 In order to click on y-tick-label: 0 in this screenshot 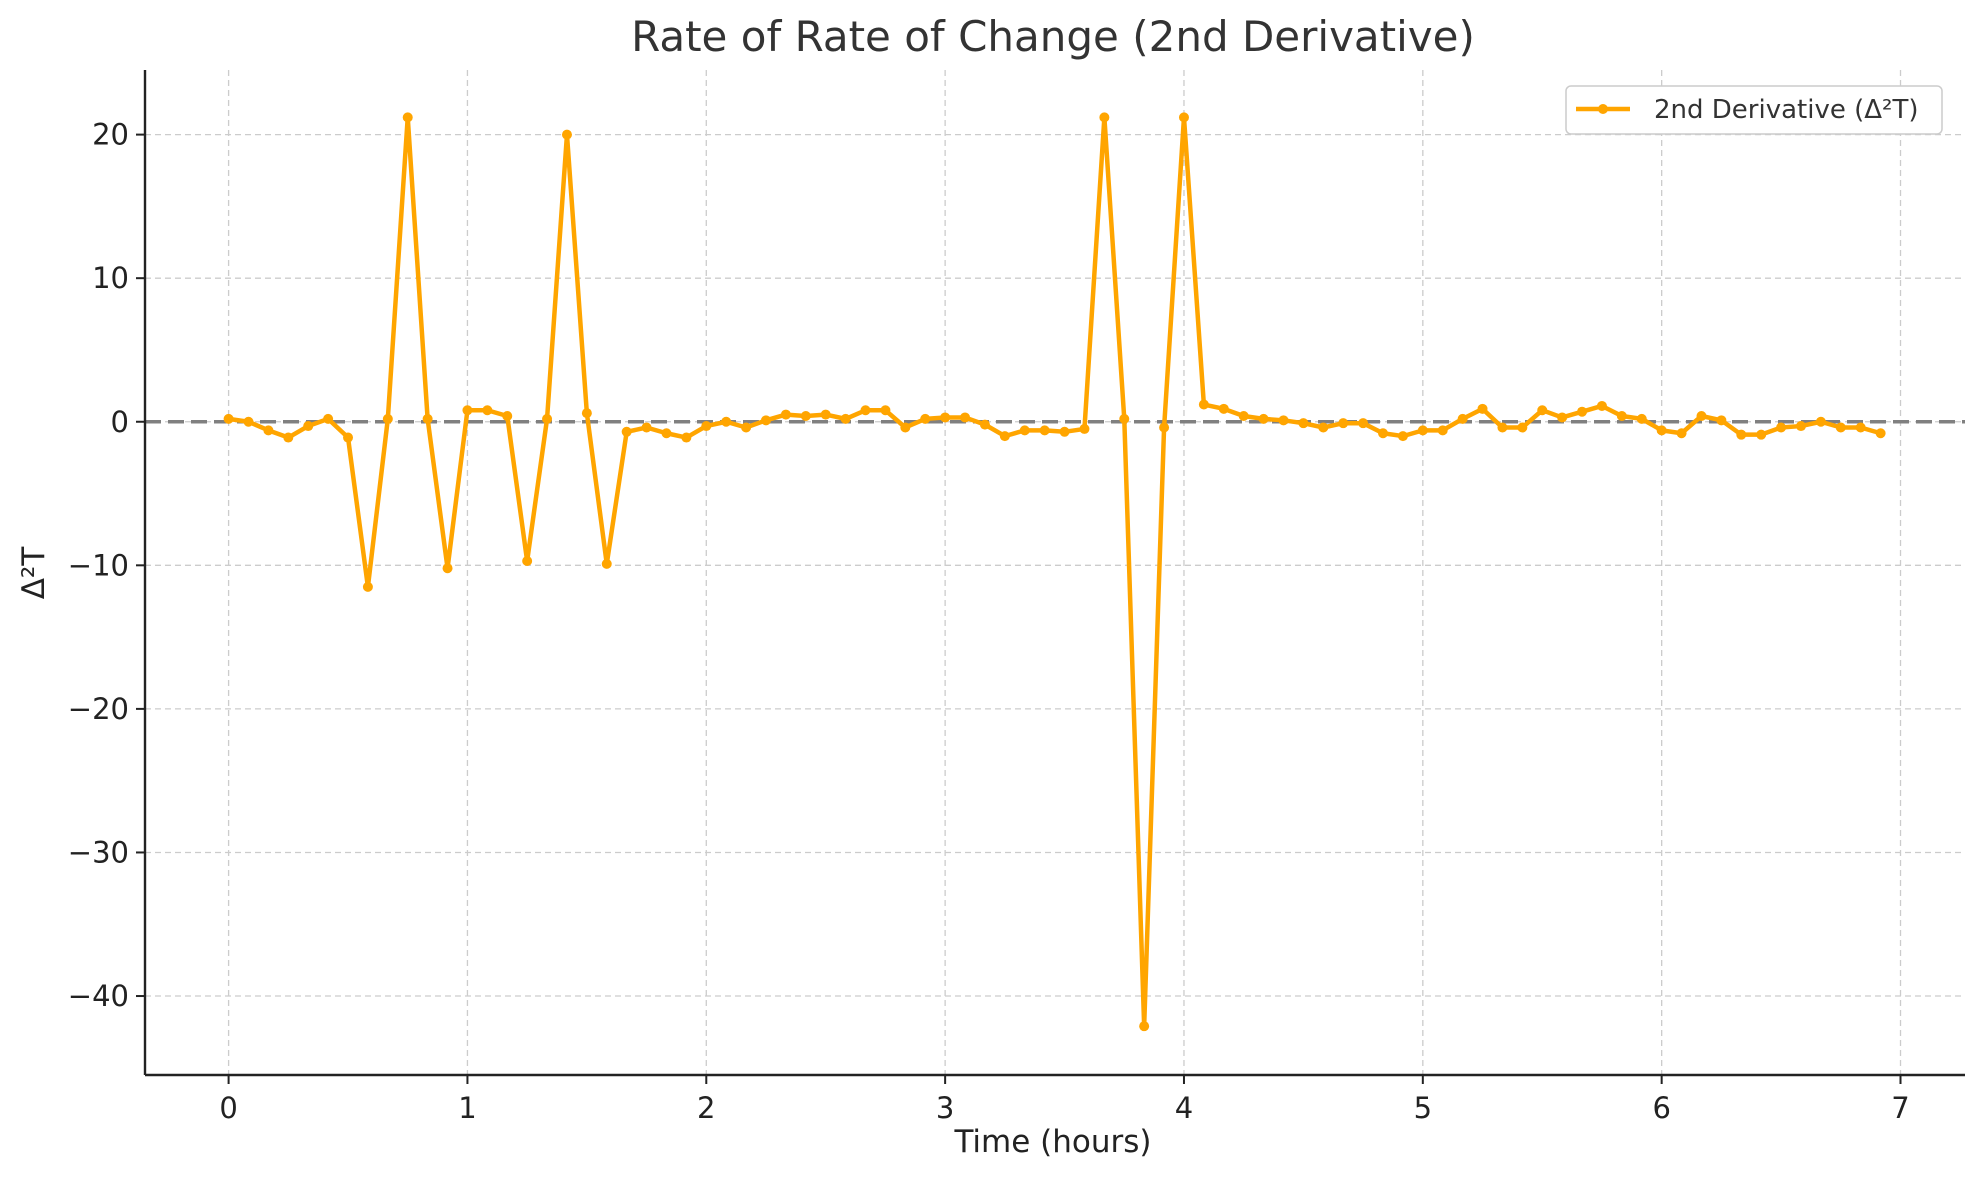, I will do `click(120, 422)`.